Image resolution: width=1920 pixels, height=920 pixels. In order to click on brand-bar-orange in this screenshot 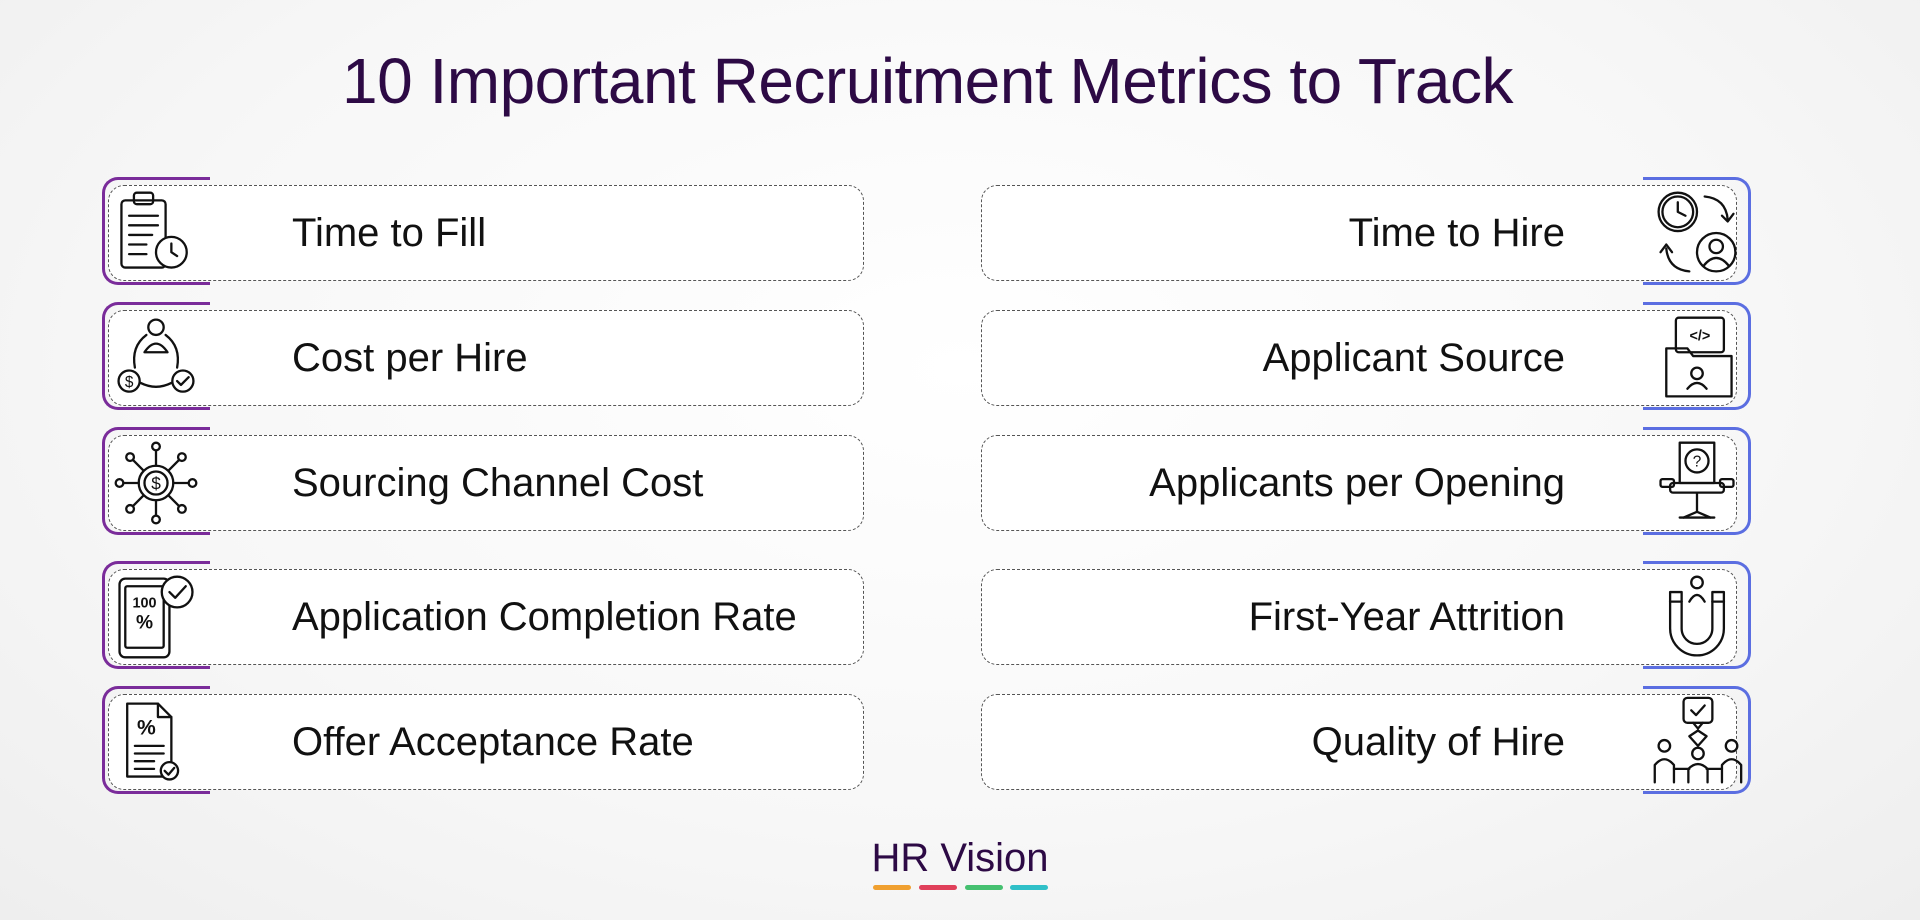, I will do `click(892, 887)`.